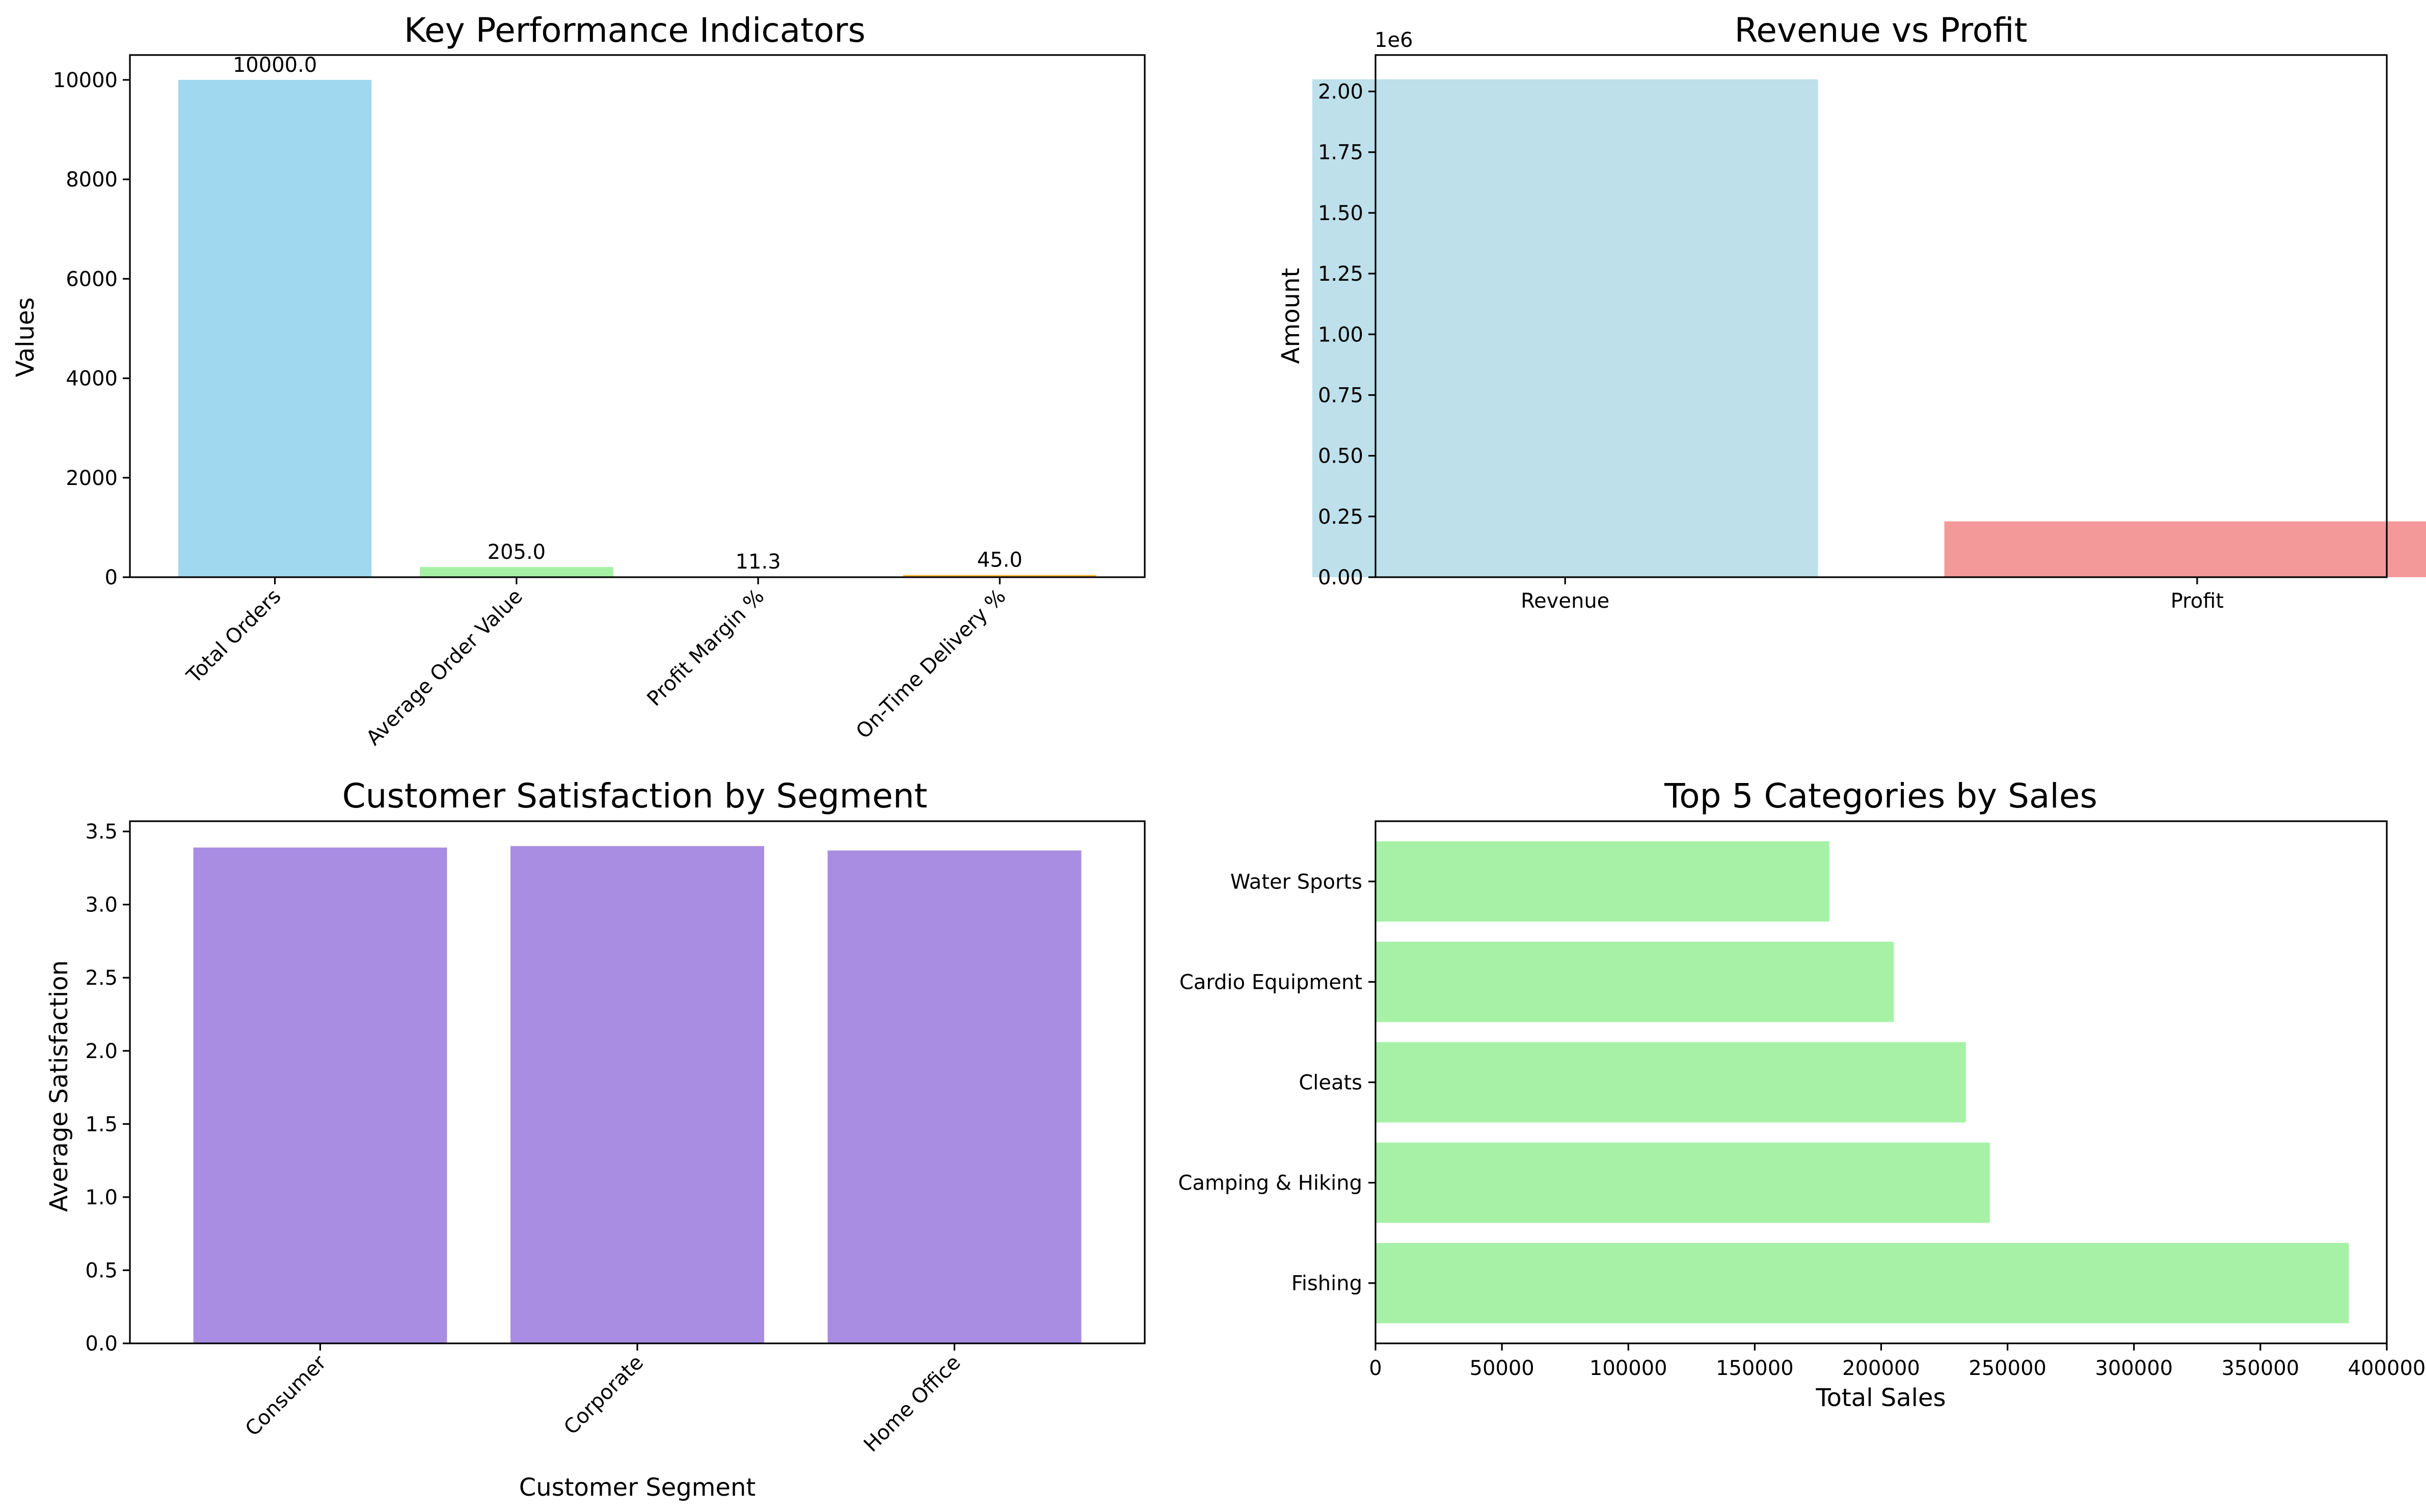  I want to click on revenue-profit-y-axis-label: Amount, so click(1291, 316).